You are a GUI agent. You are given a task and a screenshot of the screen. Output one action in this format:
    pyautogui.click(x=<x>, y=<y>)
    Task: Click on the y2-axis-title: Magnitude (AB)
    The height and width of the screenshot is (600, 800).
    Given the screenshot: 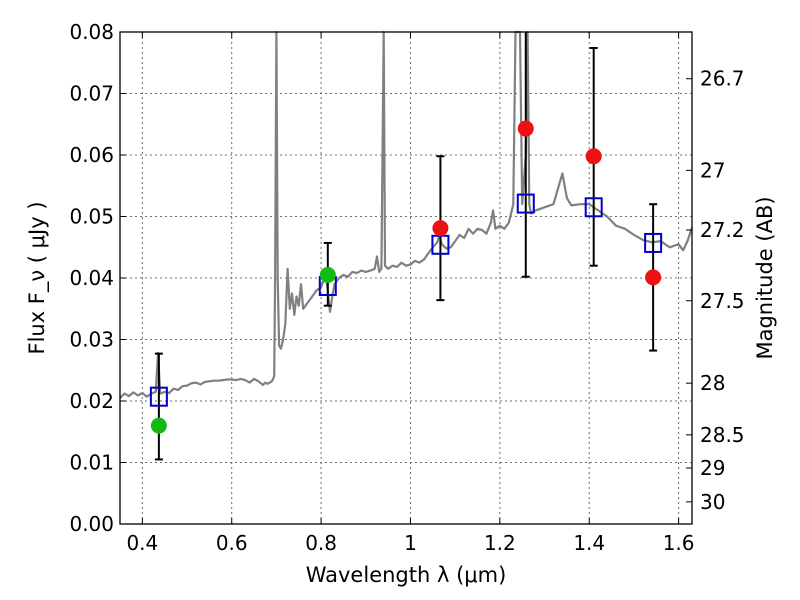 What is the action you would take?
    pyautogui.click(x=765, y=277)
    